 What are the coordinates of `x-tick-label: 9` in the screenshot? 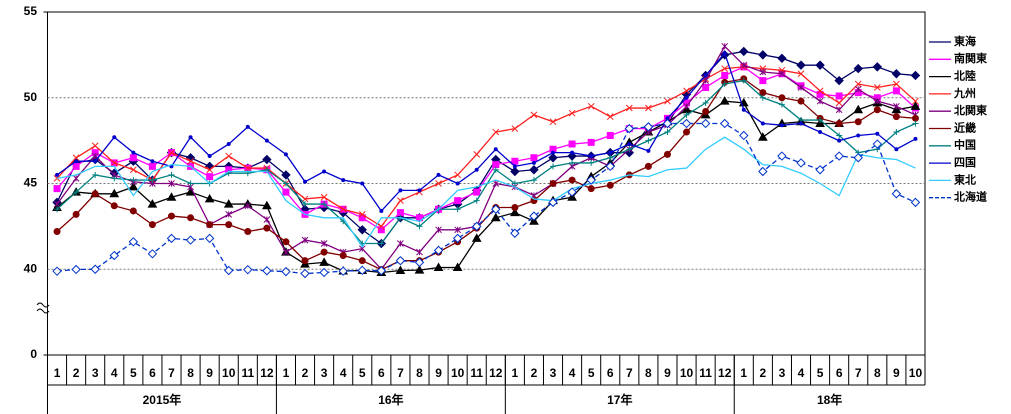 It's located at (438, 373).